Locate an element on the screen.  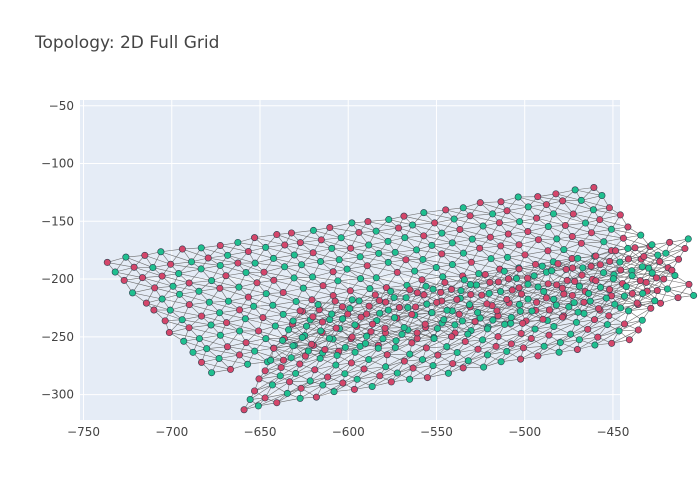
x-tick-label: −700 is located at coordinates (171, 432).